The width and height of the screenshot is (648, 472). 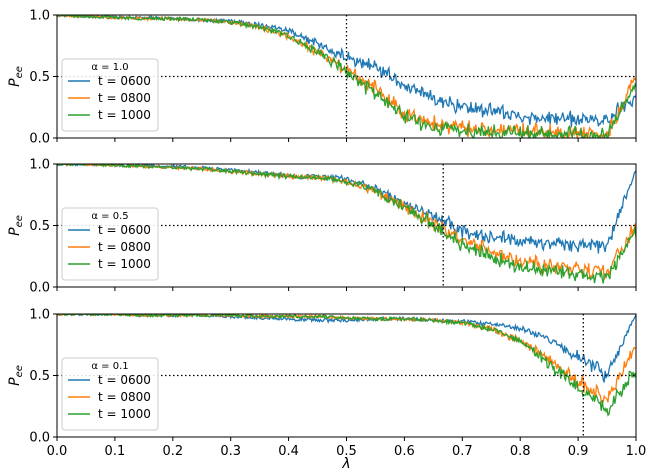 I want to click on x-tick-label: 0.0, so click(x=57, y=451).